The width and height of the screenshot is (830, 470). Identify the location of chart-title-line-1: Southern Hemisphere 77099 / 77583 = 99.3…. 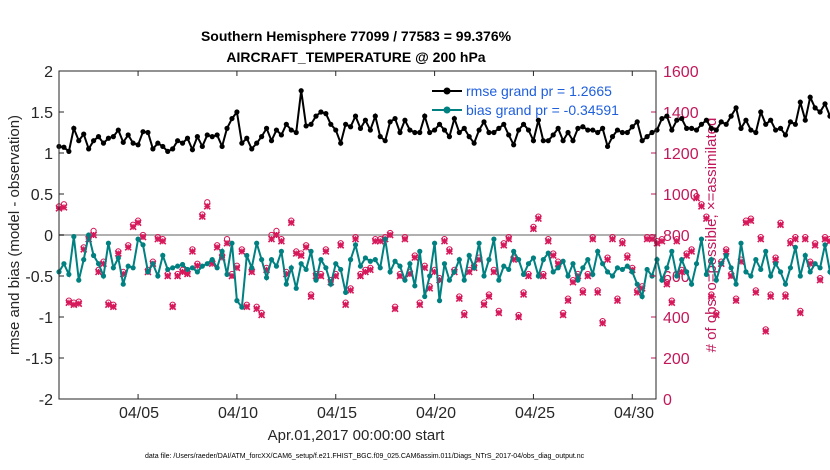
(356, 36).